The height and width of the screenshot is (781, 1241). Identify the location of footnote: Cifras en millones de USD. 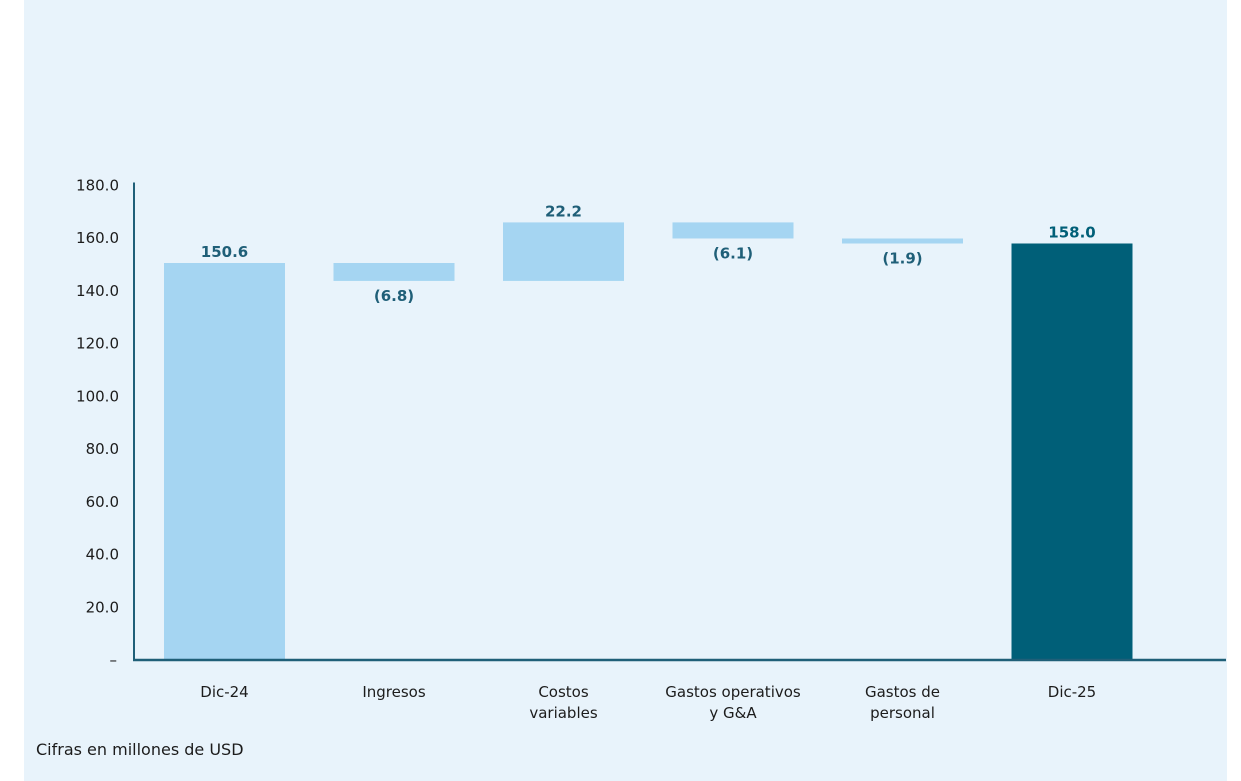
(140, 749).